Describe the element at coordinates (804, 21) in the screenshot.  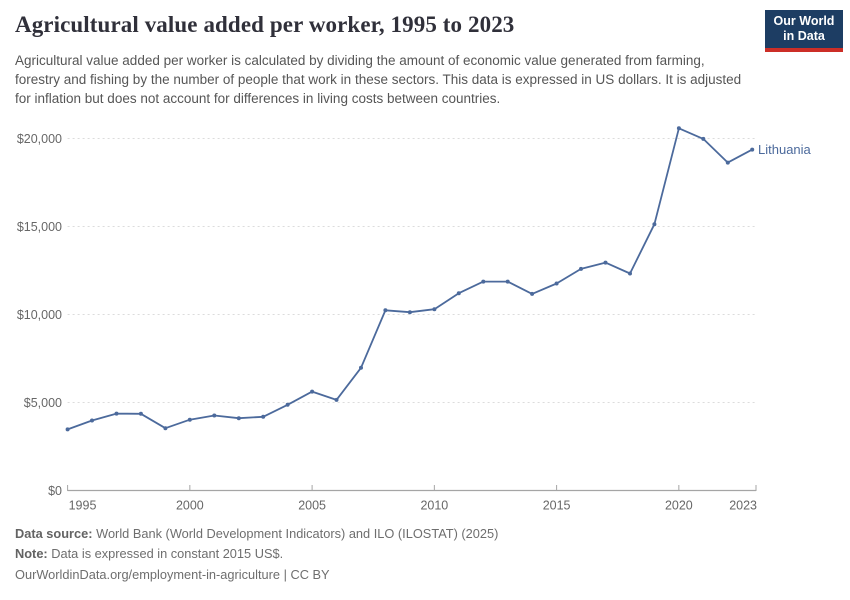
I see `owid-logo-line1: Our World` at that location.